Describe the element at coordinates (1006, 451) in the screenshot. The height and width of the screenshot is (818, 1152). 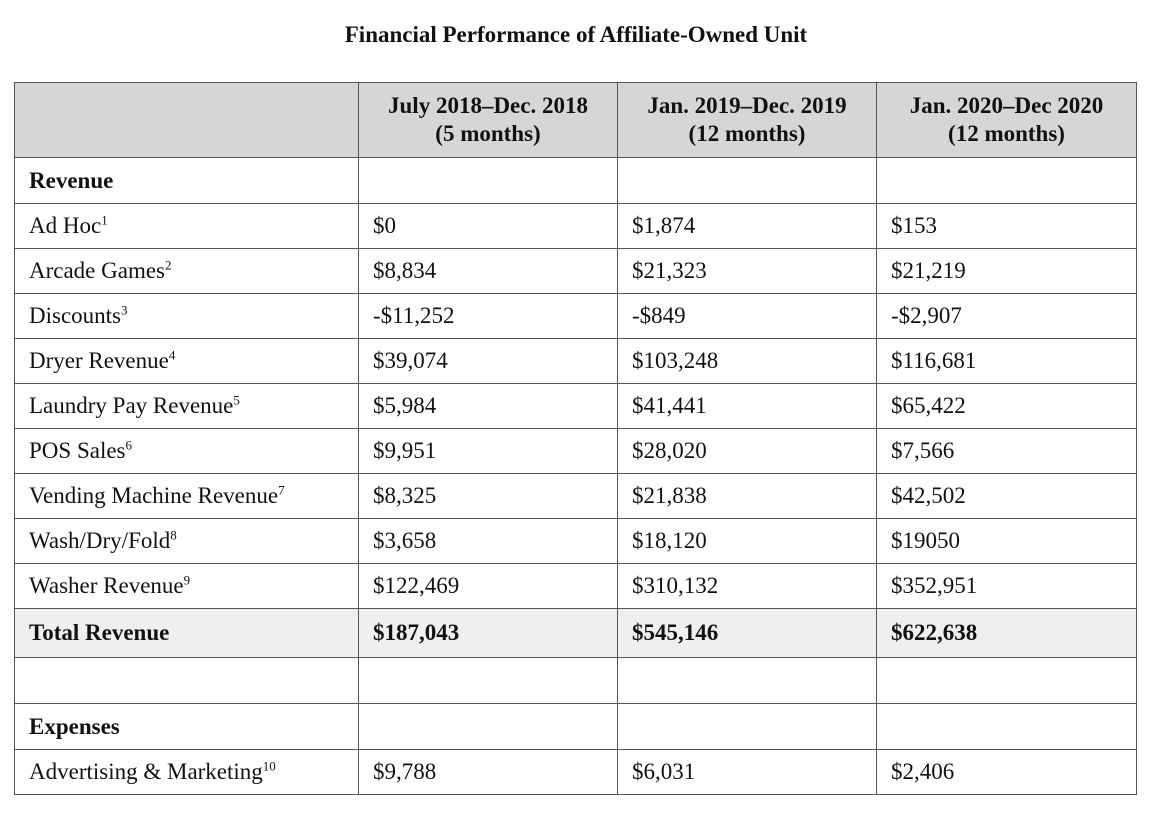
I see `value-cell: $7,566` at that location.